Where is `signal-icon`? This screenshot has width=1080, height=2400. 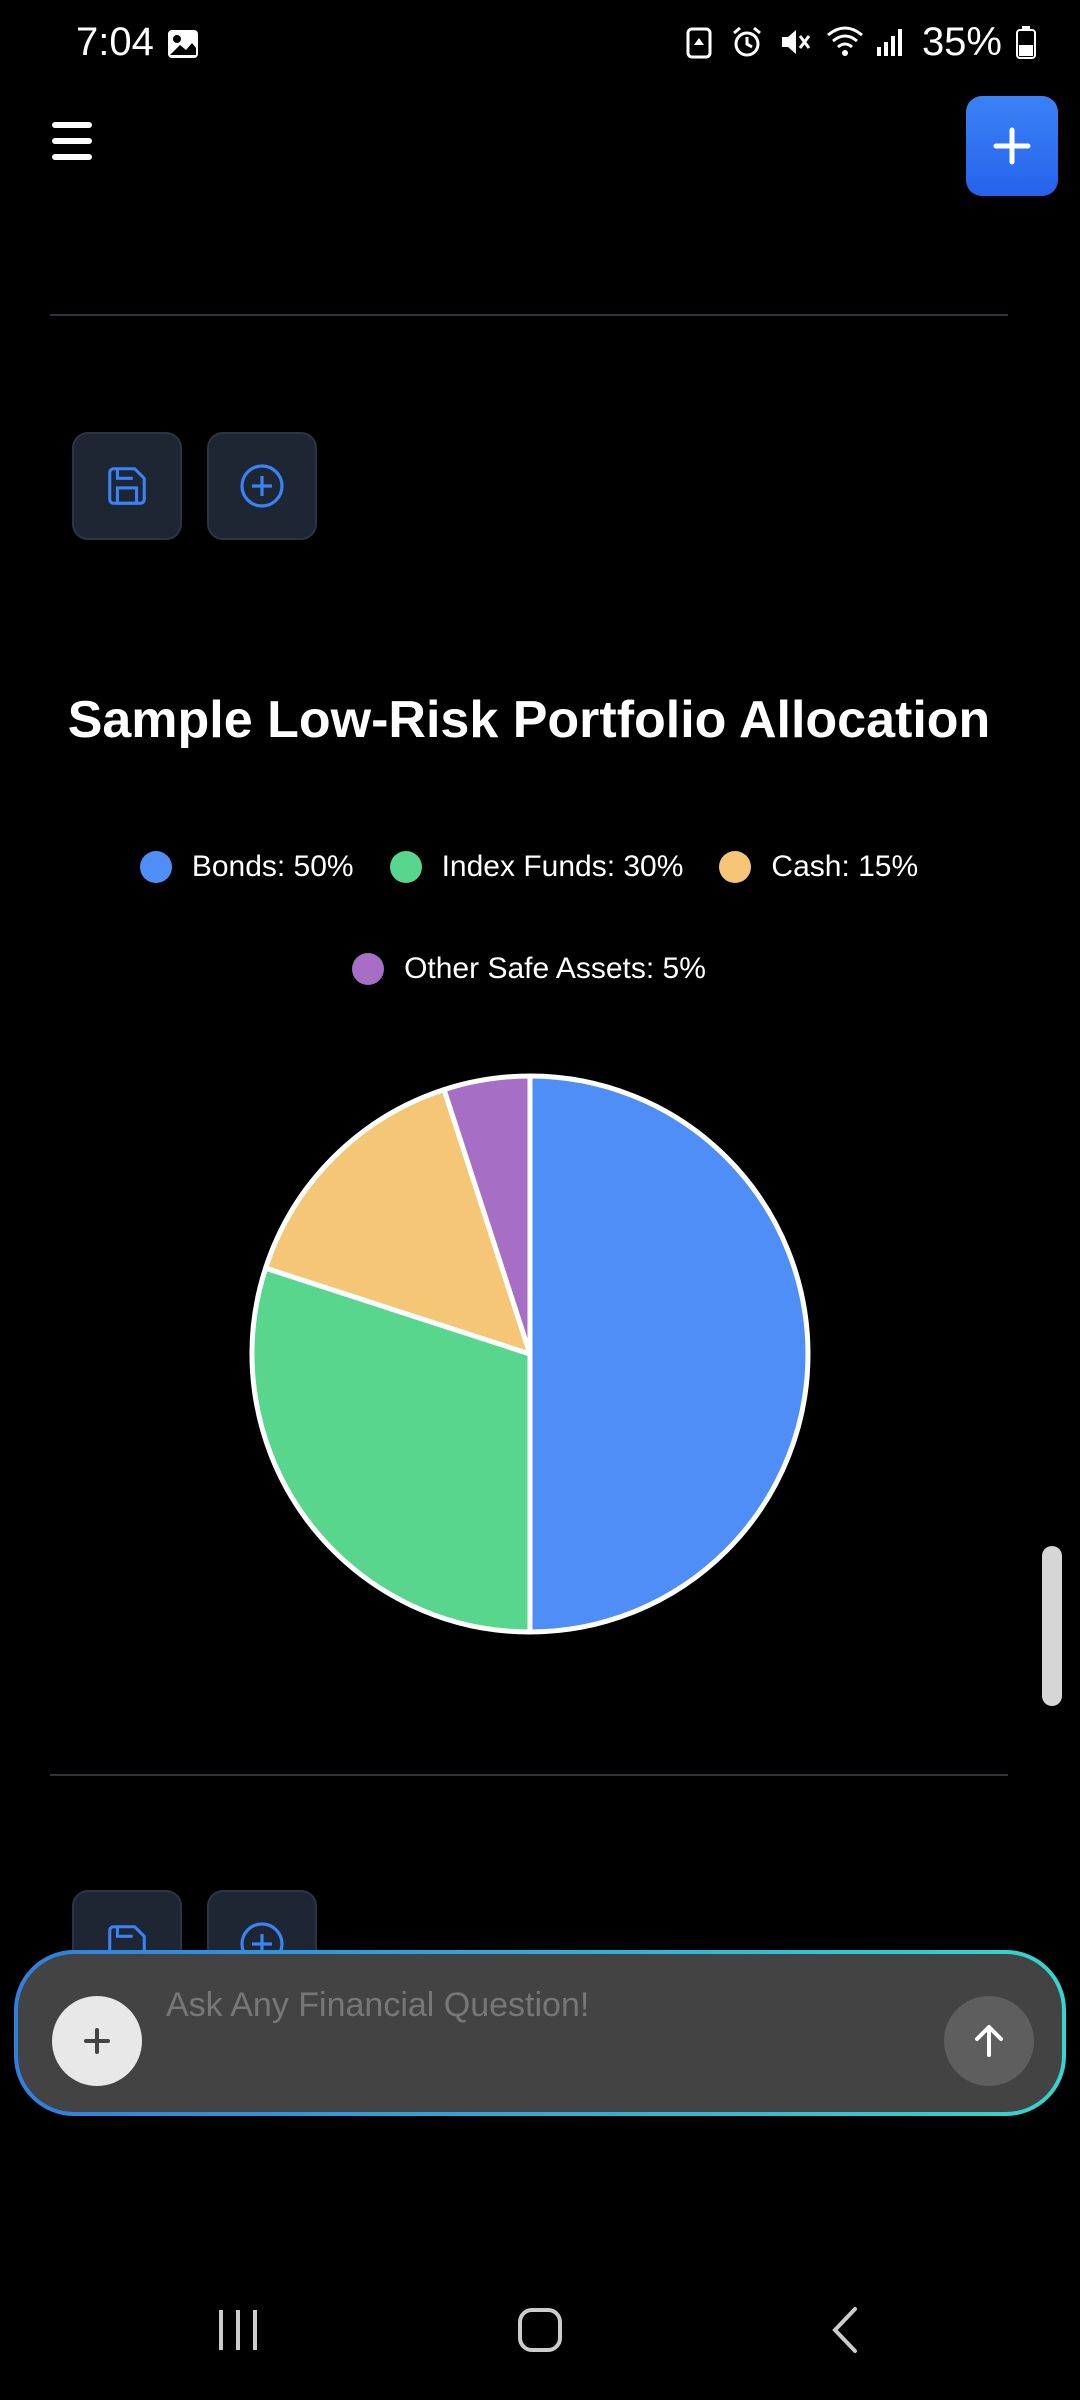 signal-icon is located at coordinates (891, 42).